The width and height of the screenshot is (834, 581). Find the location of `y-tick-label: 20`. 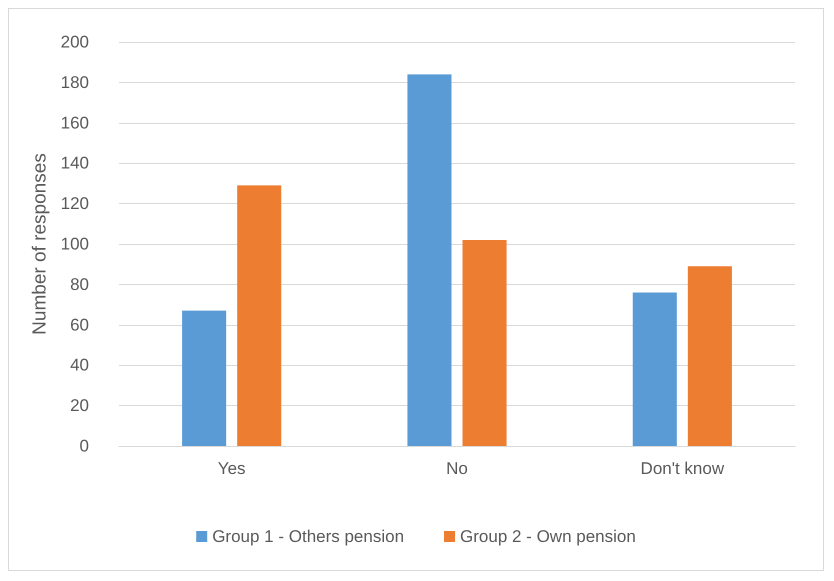

y-tick-label: 20 is located at coordinates (79, 406).